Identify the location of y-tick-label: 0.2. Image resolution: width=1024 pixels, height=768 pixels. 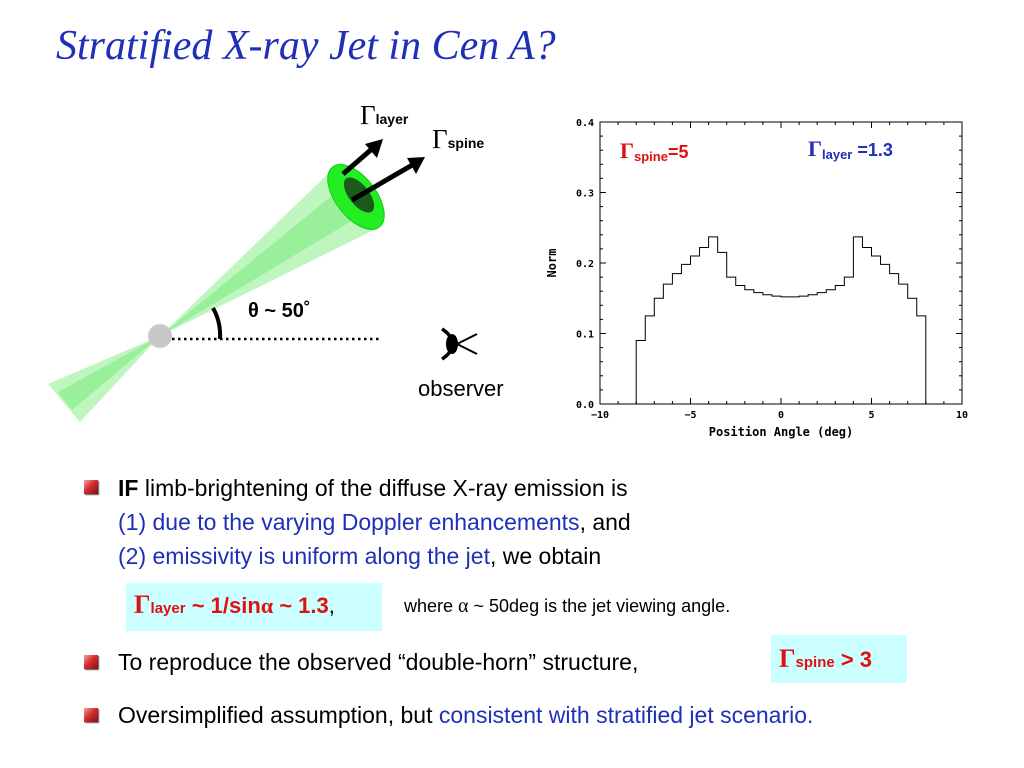
(585, 264).